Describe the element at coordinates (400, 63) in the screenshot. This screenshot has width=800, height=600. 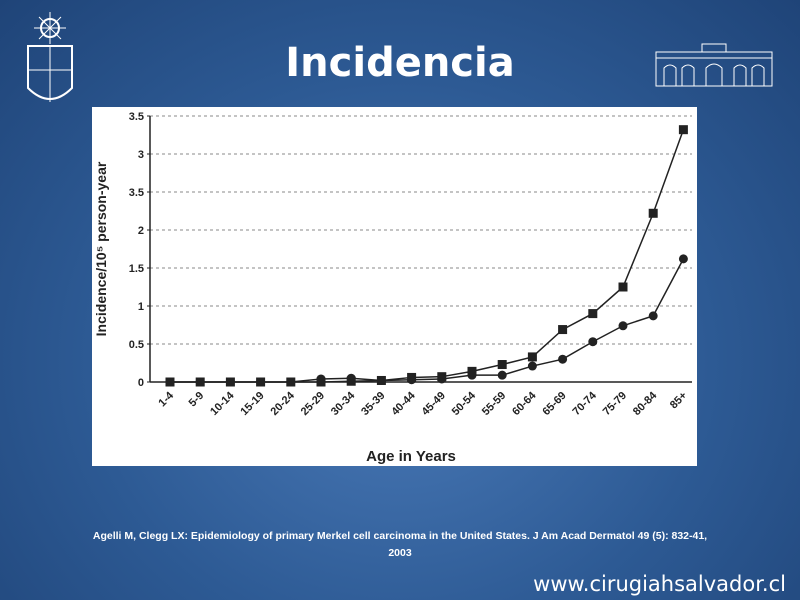
I see `slide-title: Incidencia` at that location.